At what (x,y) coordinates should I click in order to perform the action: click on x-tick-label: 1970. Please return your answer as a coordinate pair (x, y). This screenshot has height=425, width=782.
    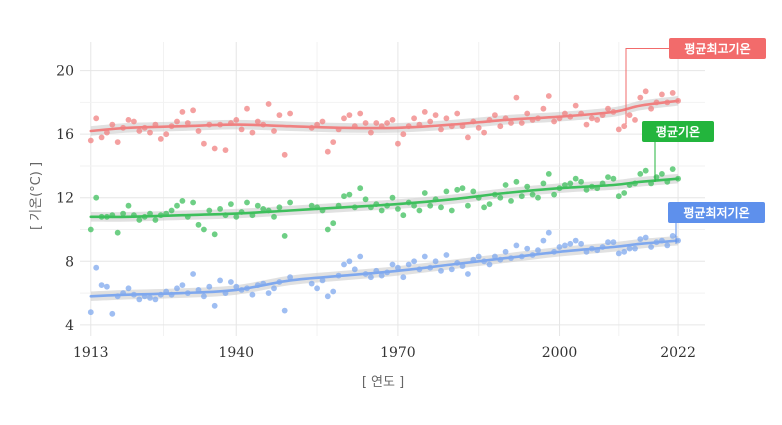
    Looking at the image, I should click on (398, 353).